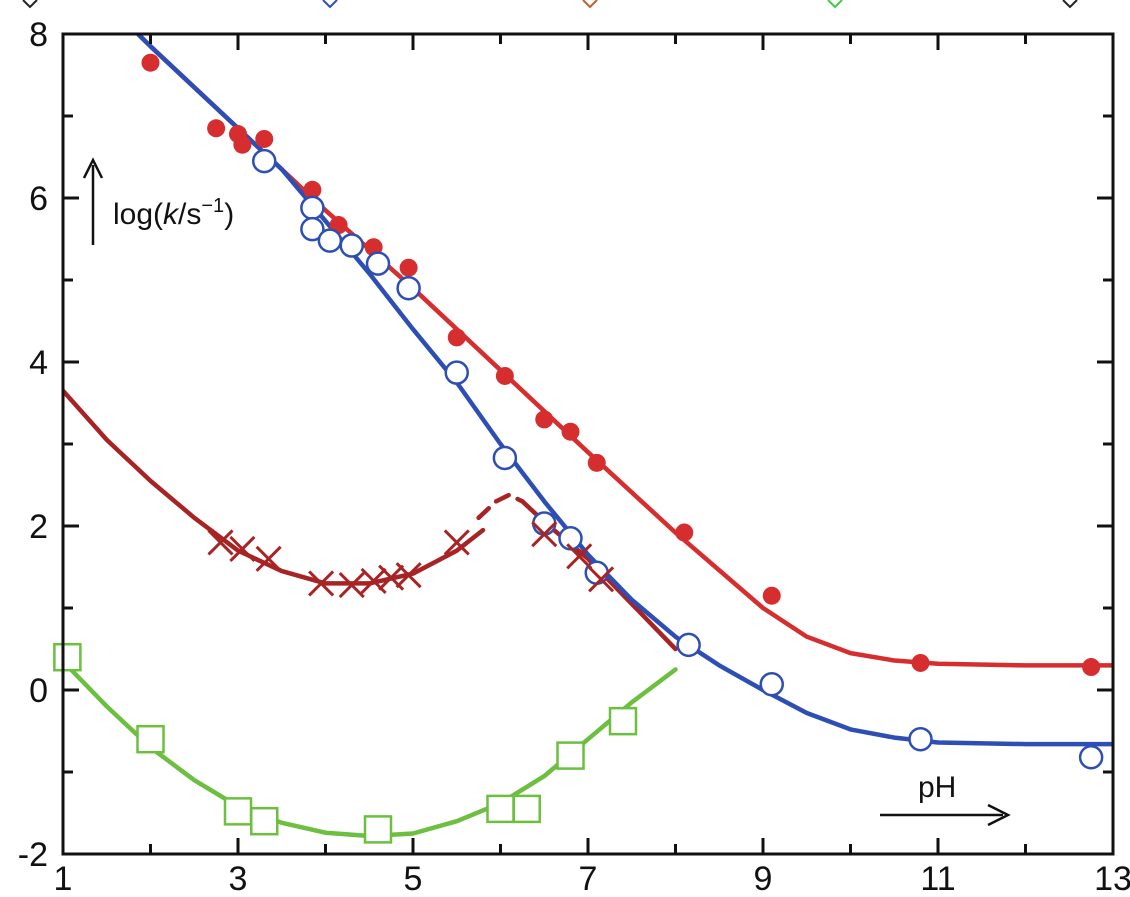  I want to click on x-axis-label: pH, so click(937, 787).